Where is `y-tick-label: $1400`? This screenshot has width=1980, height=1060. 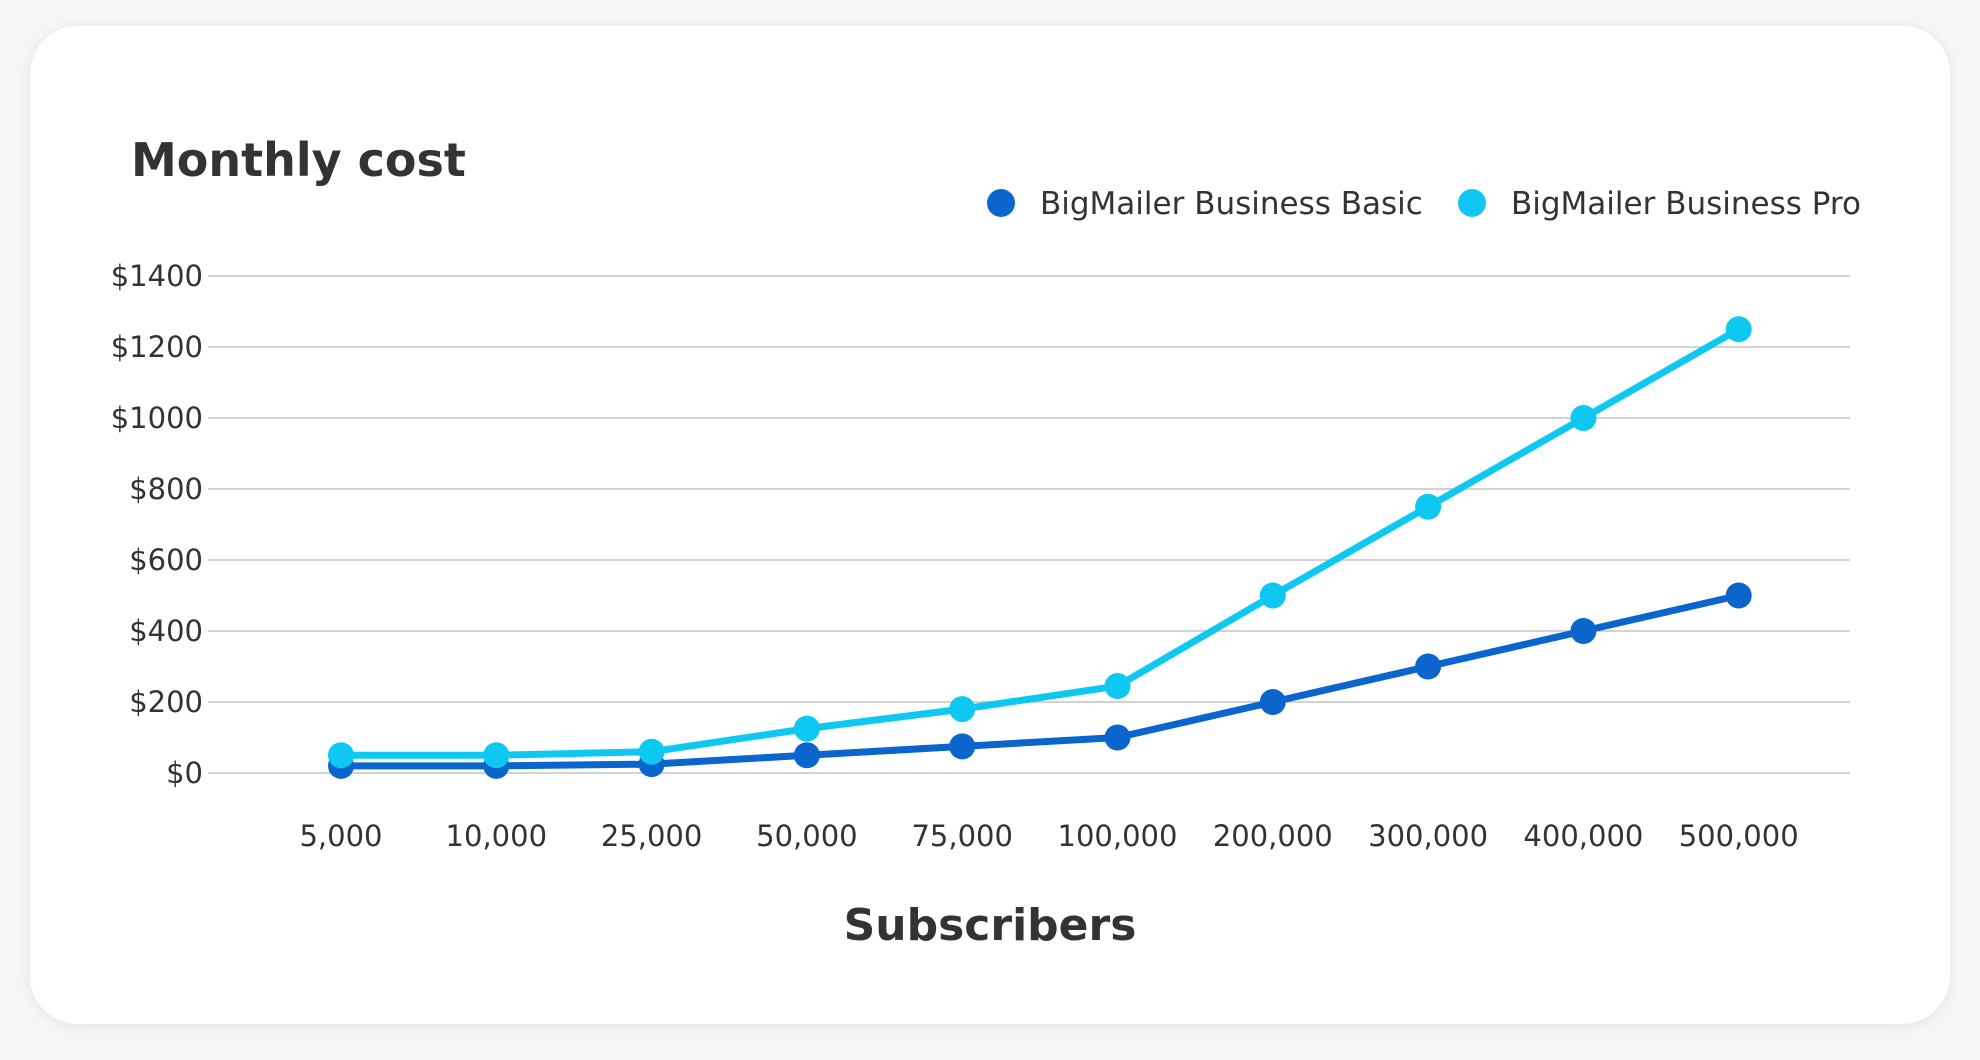 y-tick-label: $1400 is located at coordinates (157, 276).